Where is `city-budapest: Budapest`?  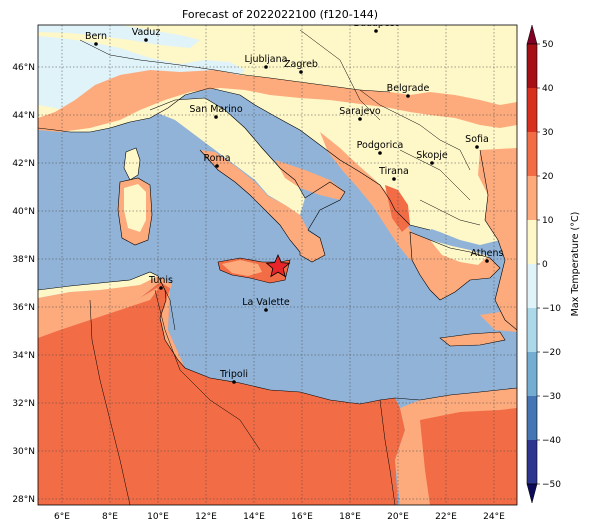
city-budapest: Budapest is located at coordinates (376, 25).